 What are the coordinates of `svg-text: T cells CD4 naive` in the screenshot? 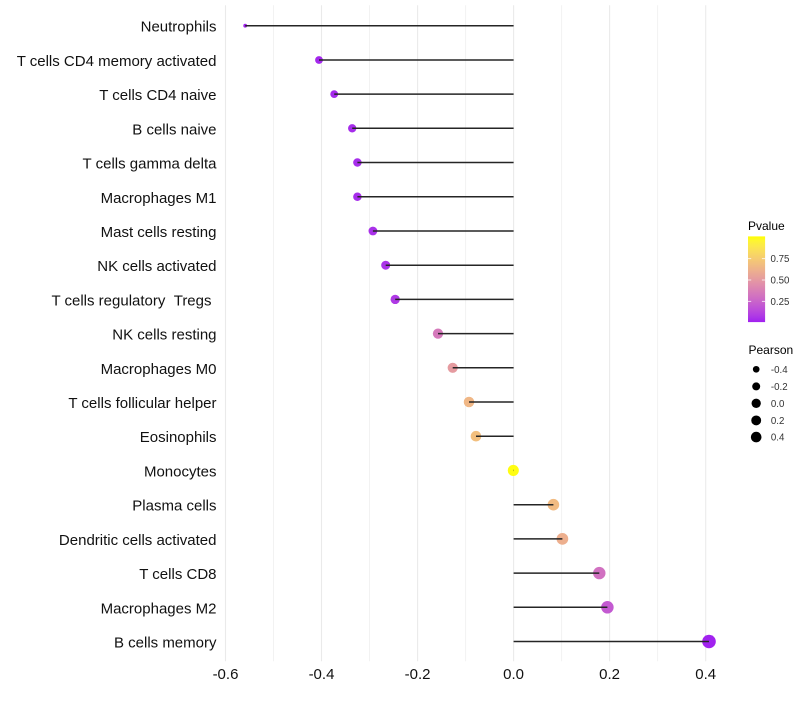 It's located at (157, 95).